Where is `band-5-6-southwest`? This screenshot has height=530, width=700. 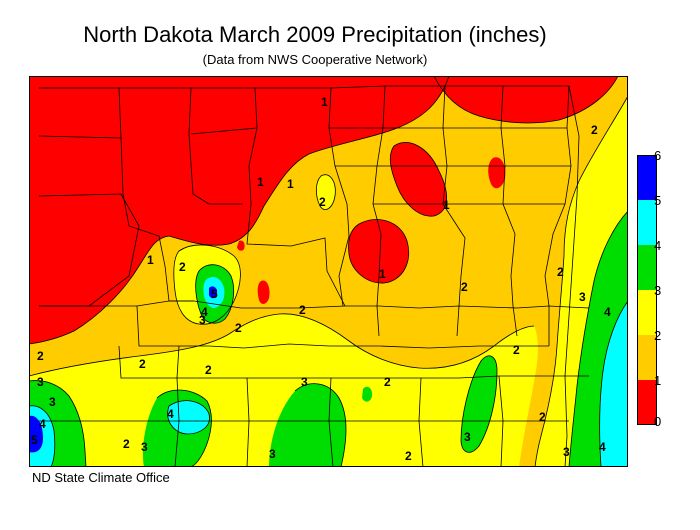 band-5-6-southwest is located at coordinates (36, 434).